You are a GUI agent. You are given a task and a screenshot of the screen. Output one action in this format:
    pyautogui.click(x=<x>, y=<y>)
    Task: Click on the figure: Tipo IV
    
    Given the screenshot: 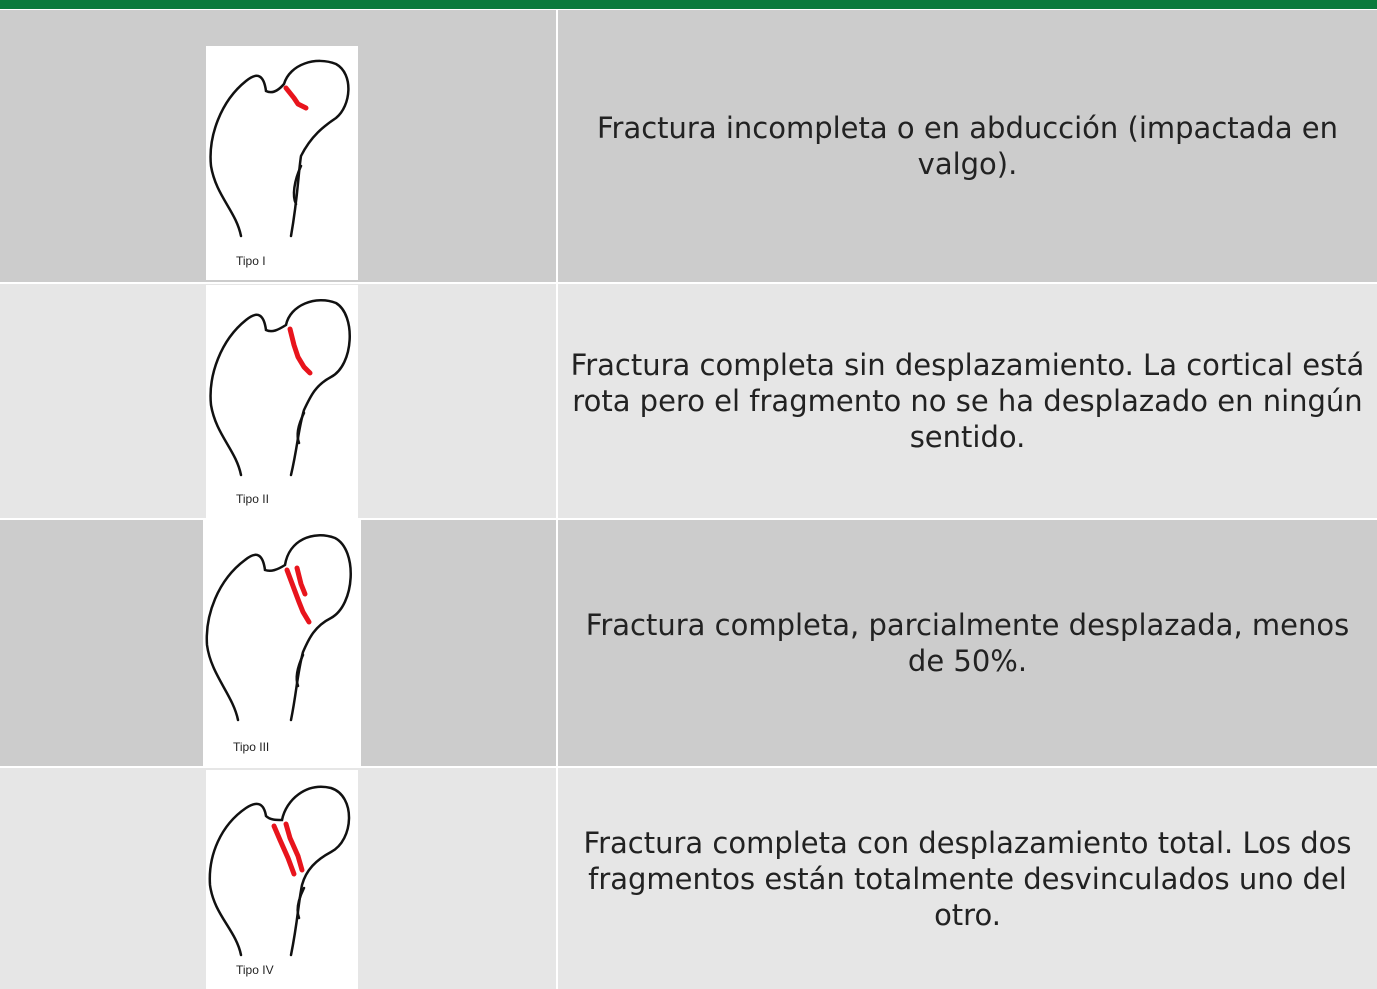 What is the action you would take?
    pyautogui.click(x=282, y=879)
    